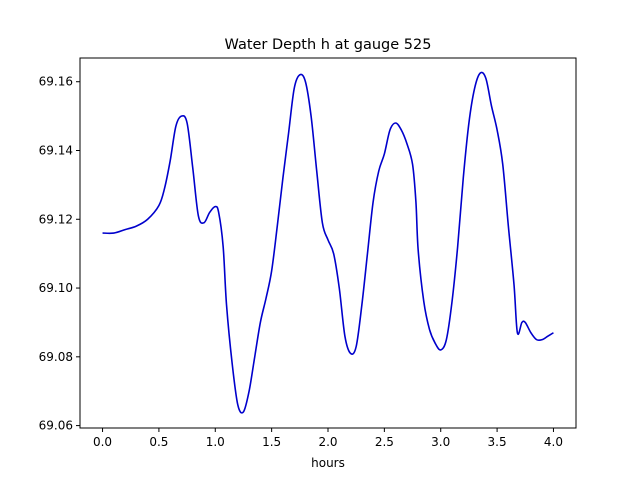  I want to click on x-tick-label: 4.0, so click(553, 442).